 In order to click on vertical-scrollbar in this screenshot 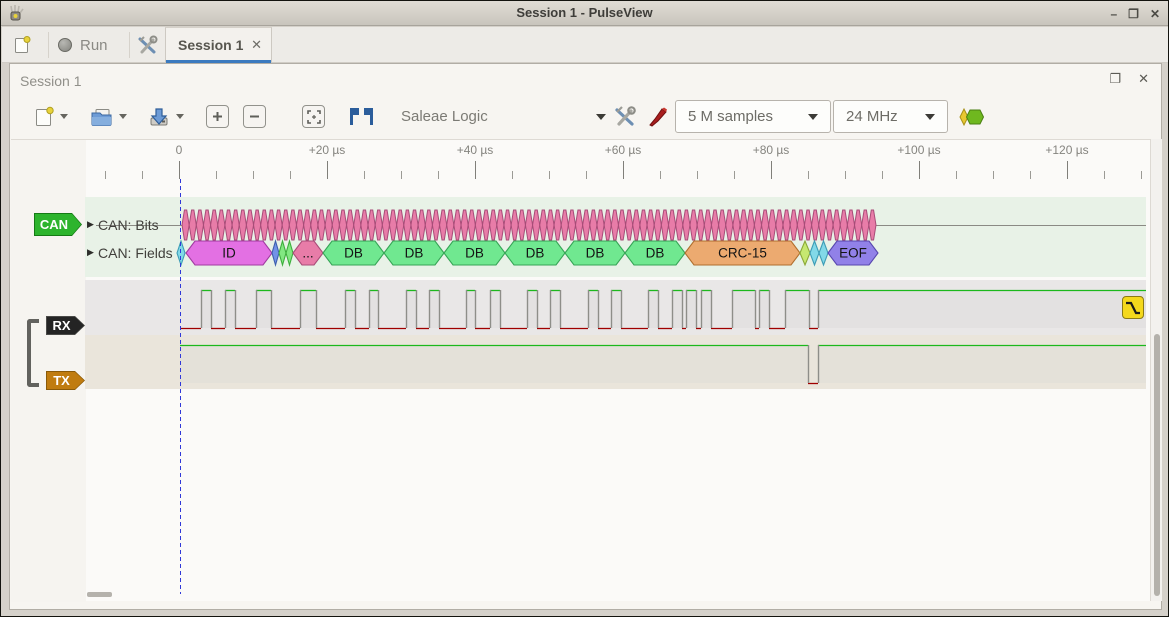, I will do `click(1156, 370)`.